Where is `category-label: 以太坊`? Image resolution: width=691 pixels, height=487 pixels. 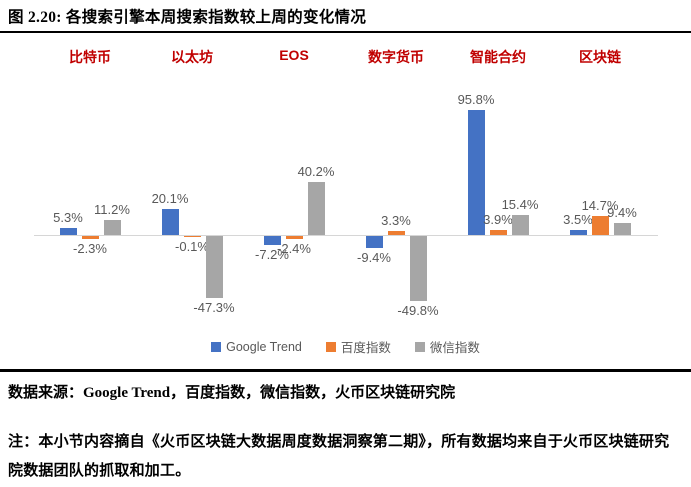
category-label: 以太坊 is located at coordinates (192, 57).